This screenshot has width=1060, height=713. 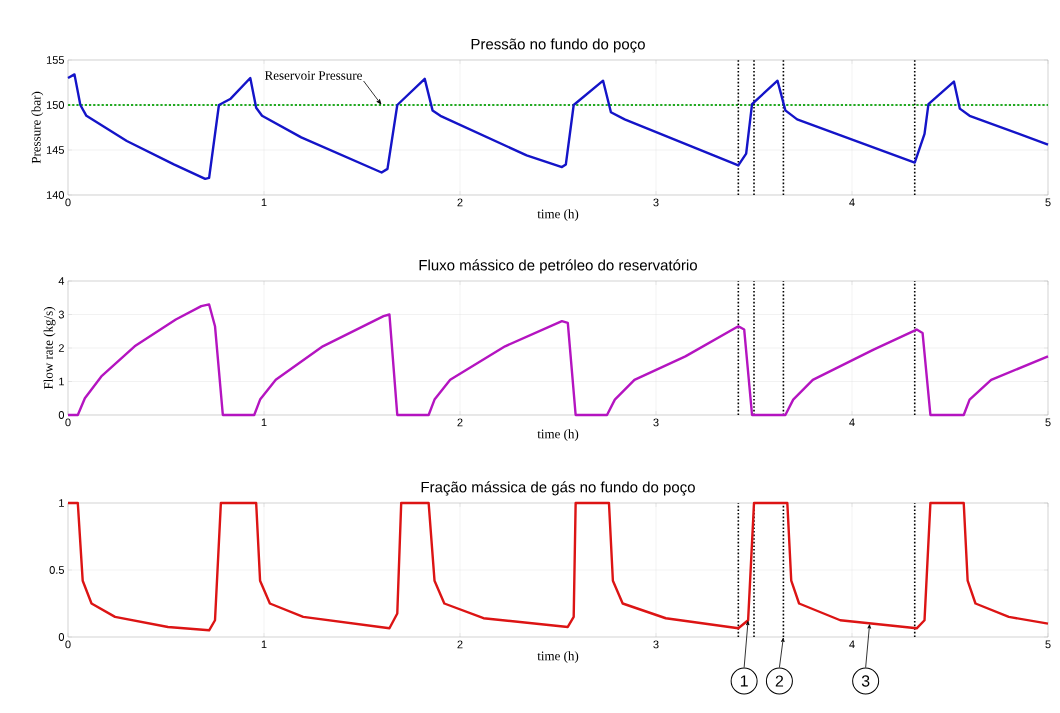 I want to click on chart-title: Fluxo mássico de petróleo do reservatório, so click(x=558, y=266).